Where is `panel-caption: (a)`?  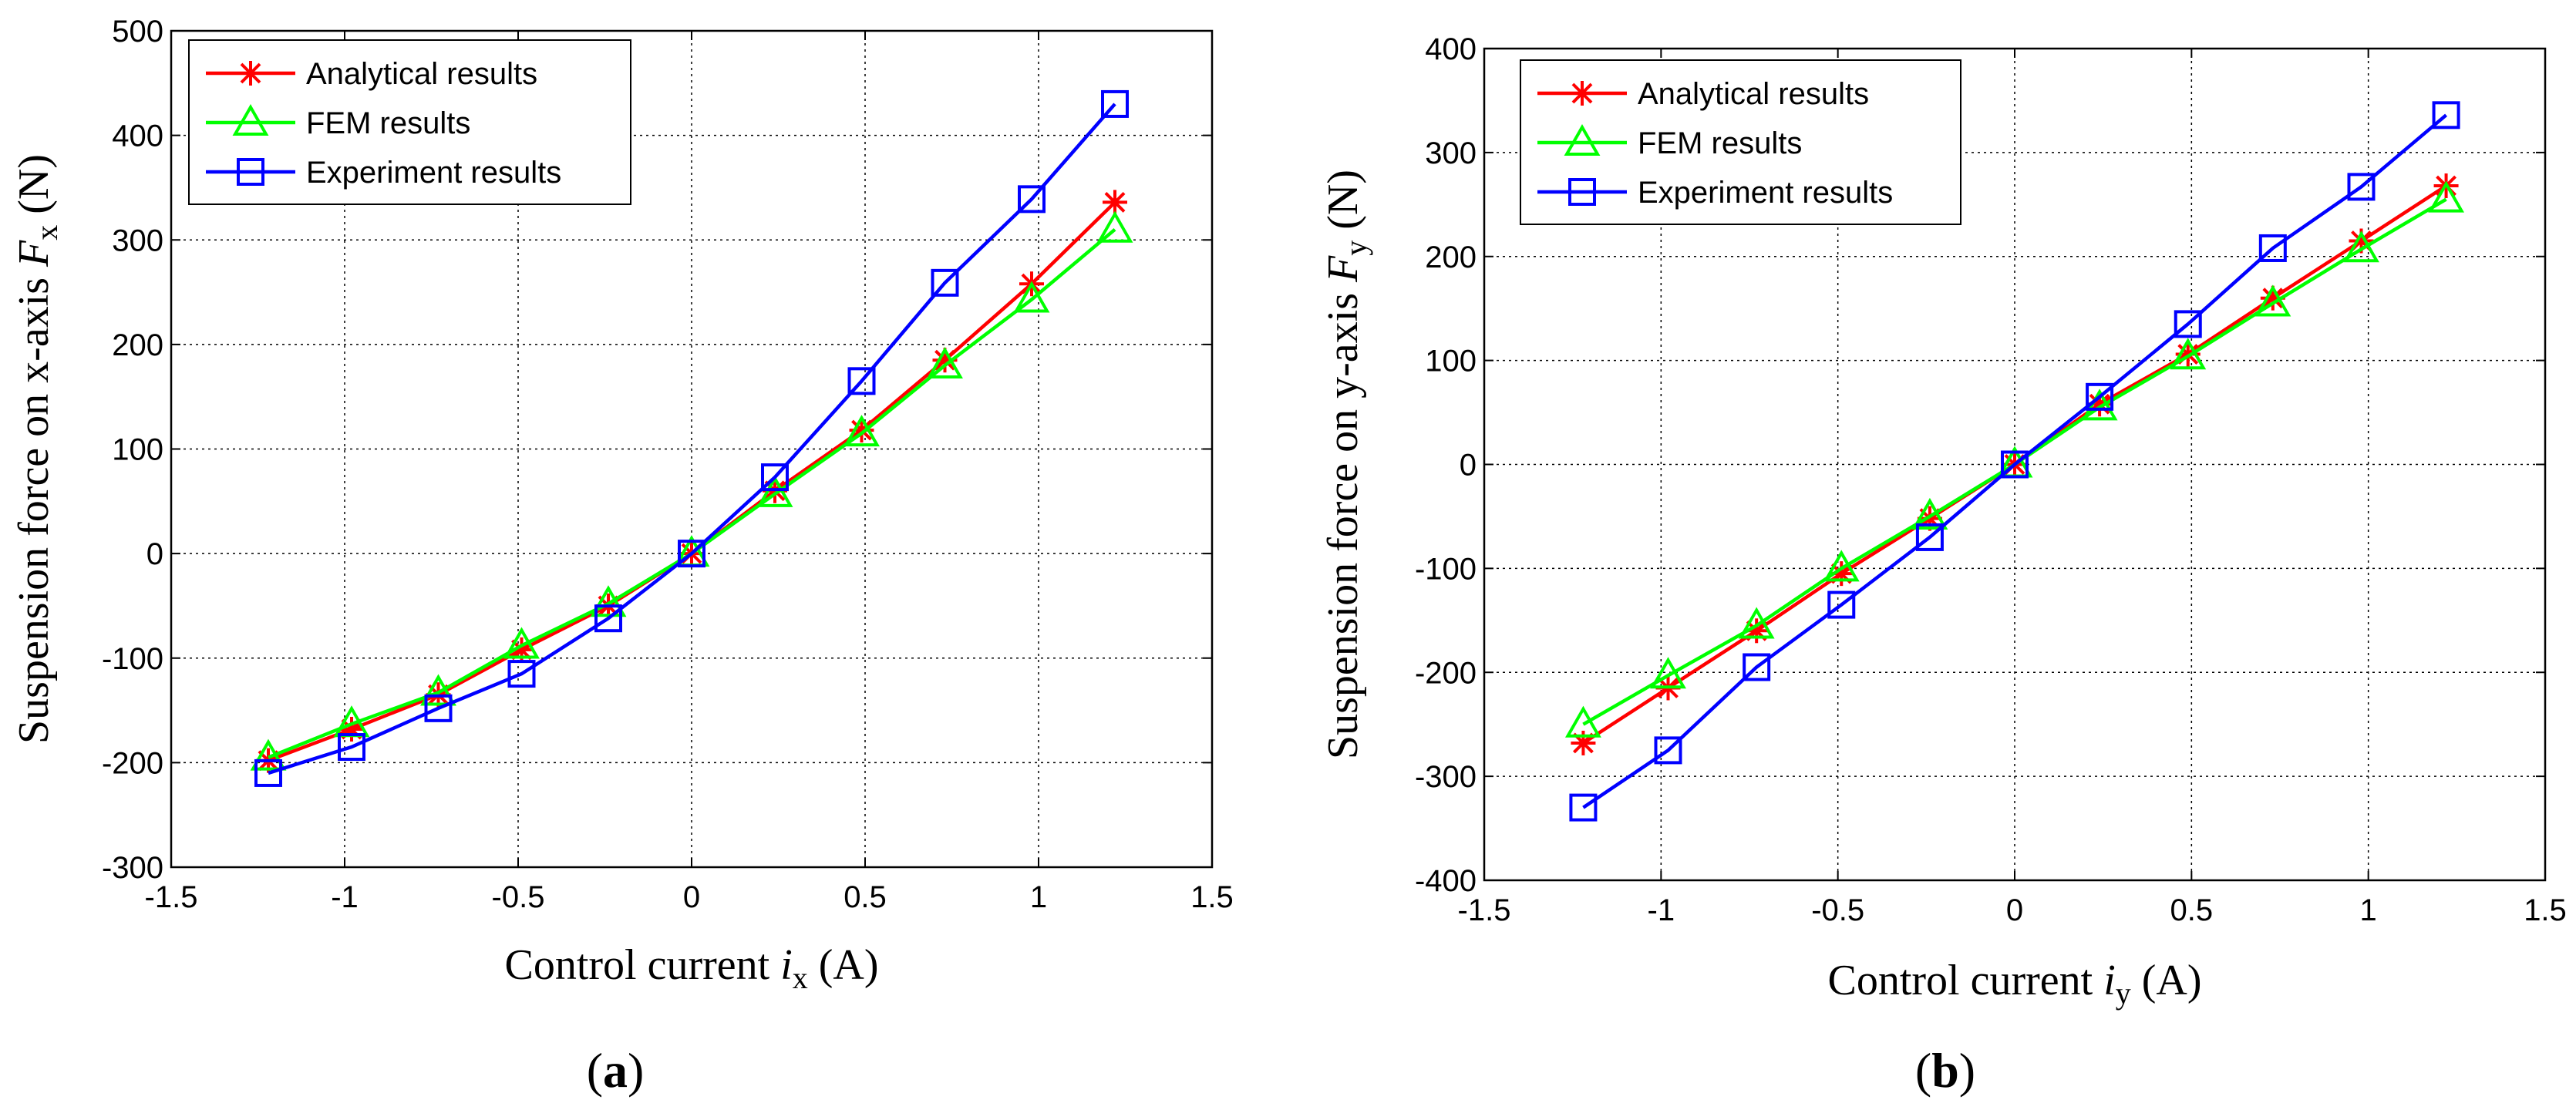
panel-caption: (a) is located at coordinates (616, 1071).